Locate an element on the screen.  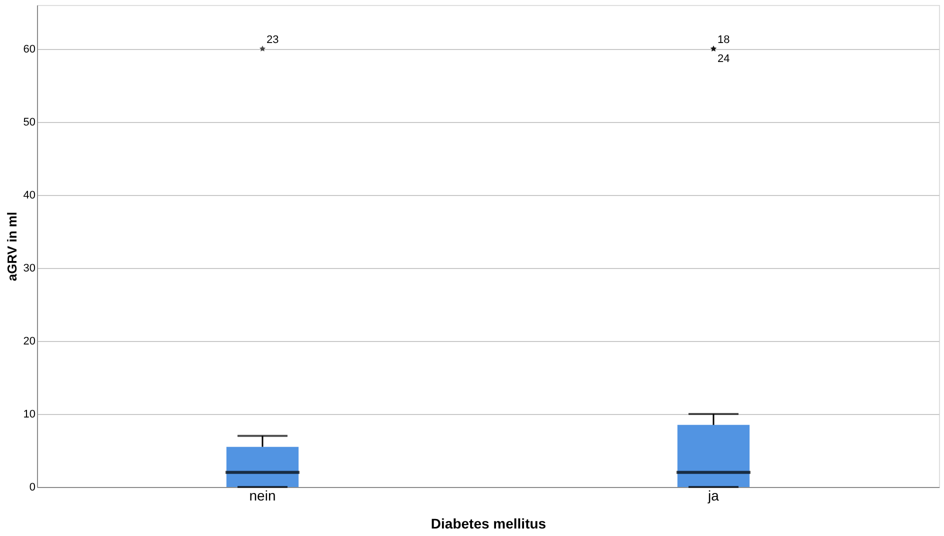
x-tick-label: nein is located at coordinates (262, 496).